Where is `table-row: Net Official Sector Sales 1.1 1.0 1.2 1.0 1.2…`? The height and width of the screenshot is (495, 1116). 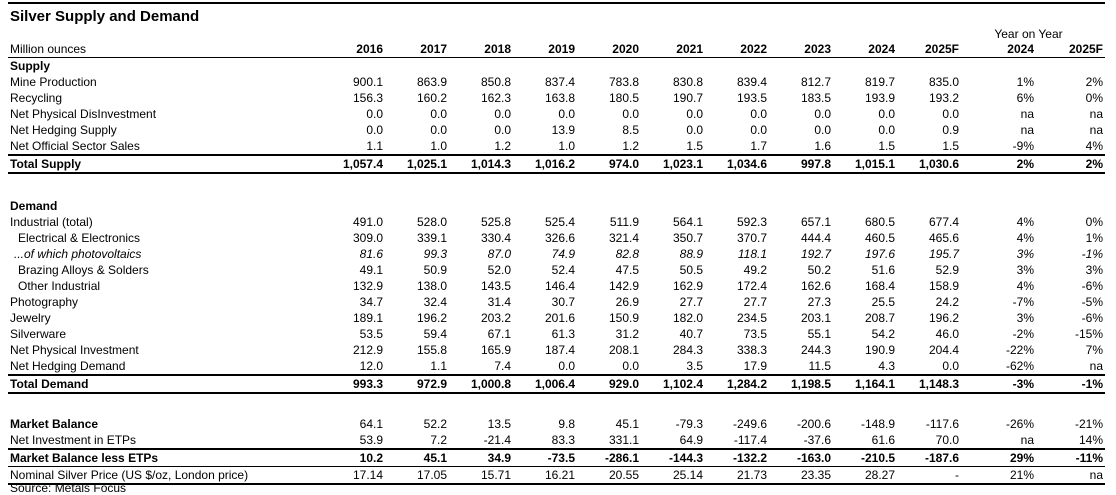 table-row: Net Official Sector Sales 1.1 1.0 1.2 1.0 1.2… is located at coordinates (556, 146).